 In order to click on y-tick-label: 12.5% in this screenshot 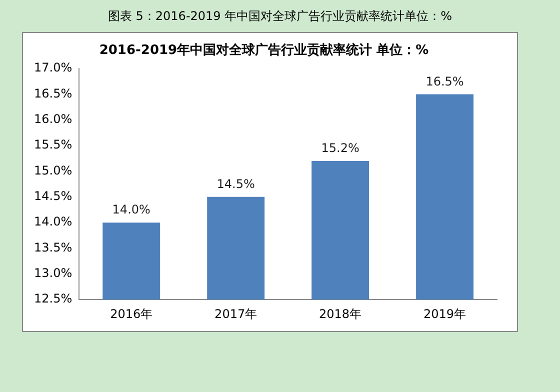, I will do `click(53, 299)`.